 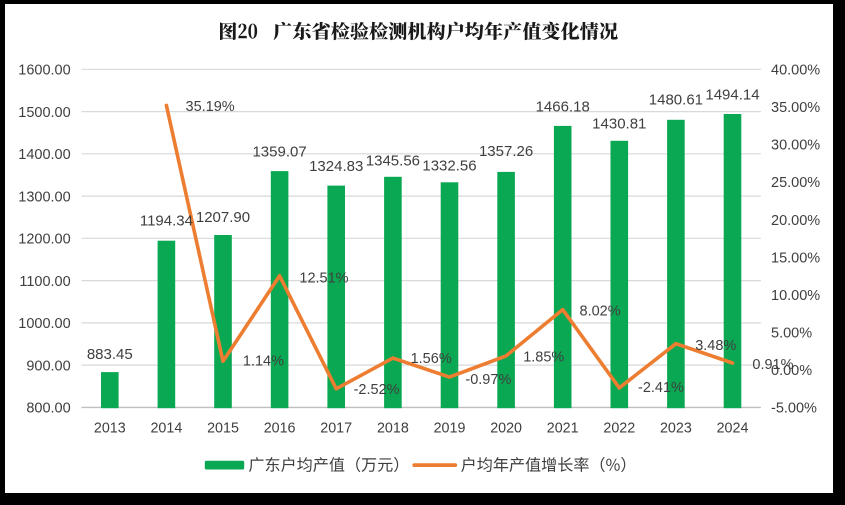 What do you see at coordinates (44, 155) in the screenshot?
I see `svg-text: 1400.00` at bounding box center [44, 155].